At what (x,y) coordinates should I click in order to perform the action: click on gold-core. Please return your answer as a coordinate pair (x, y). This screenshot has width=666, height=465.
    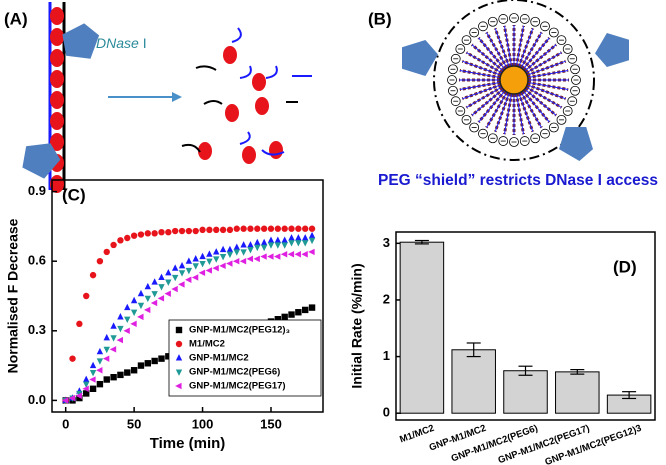
    Looking at the image, I should click on (514, 80).